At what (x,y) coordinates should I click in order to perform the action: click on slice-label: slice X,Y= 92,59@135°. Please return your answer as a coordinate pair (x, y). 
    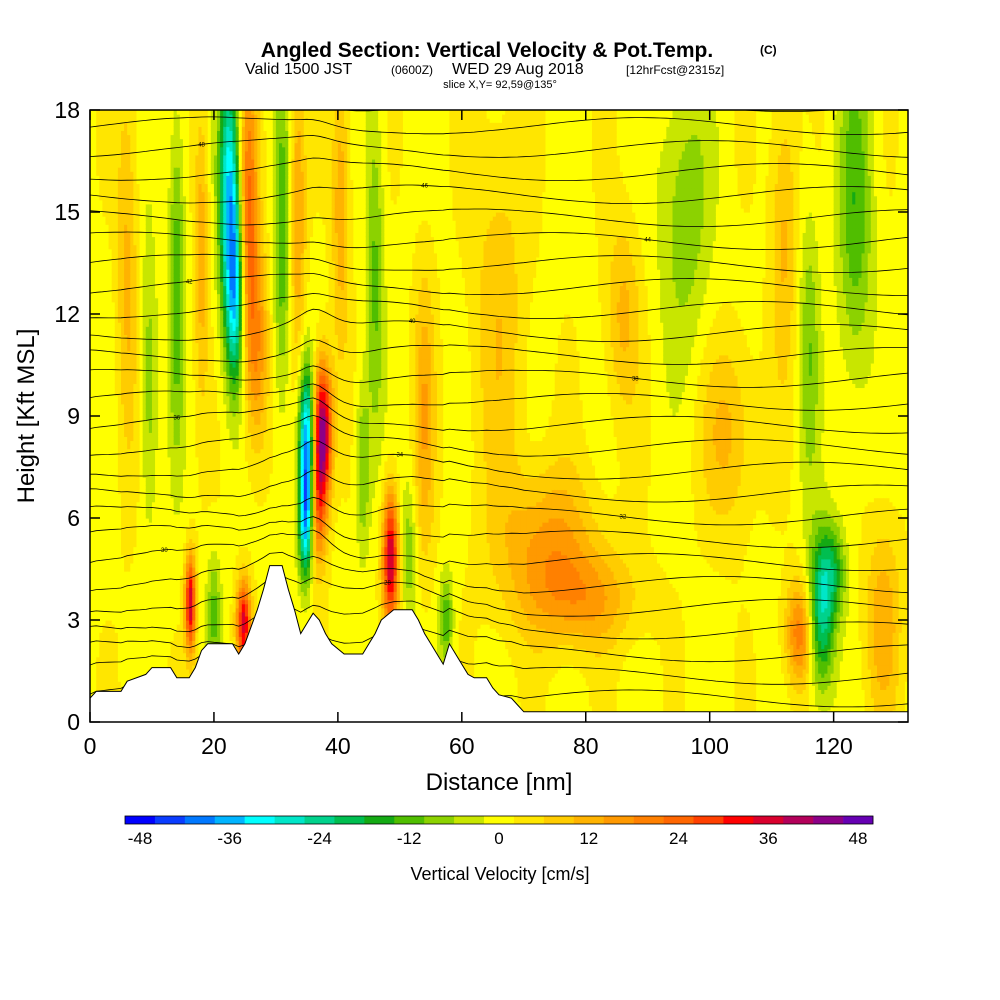
    Looking at the image, I should click on (500, 85).